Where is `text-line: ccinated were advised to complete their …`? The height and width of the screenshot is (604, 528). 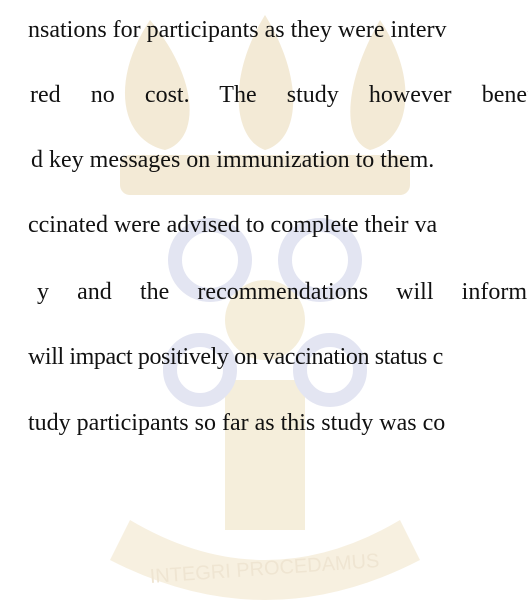
text-line: ccinated were advised to complete their … is located at coordinates (233, 225).